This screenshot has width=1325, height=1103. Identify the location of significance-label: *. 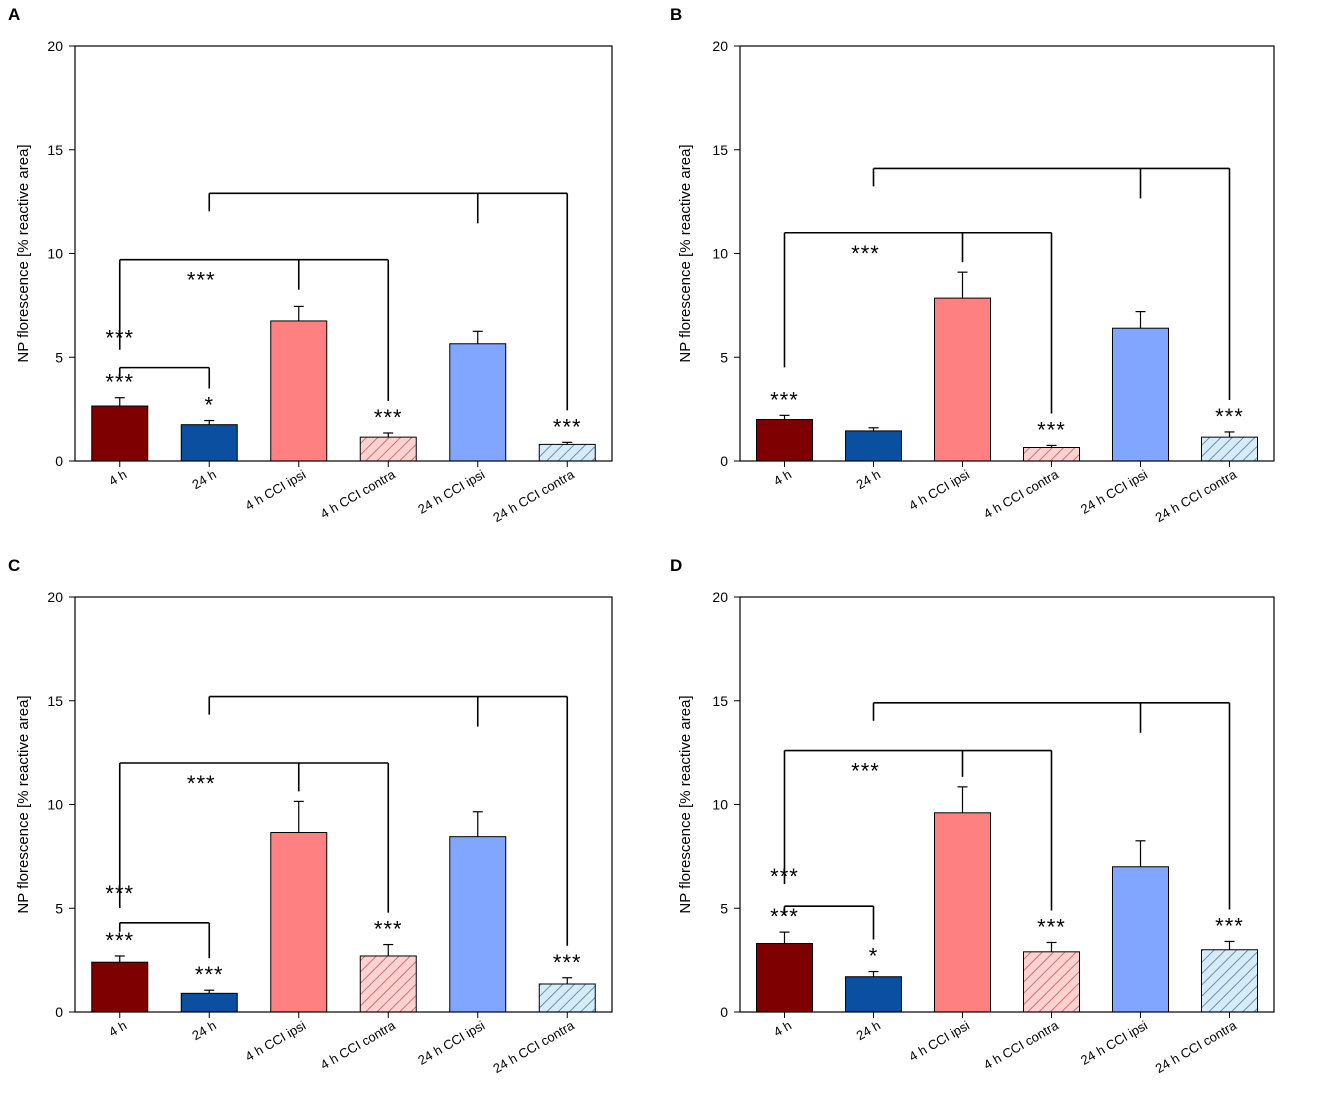
(209, 405).